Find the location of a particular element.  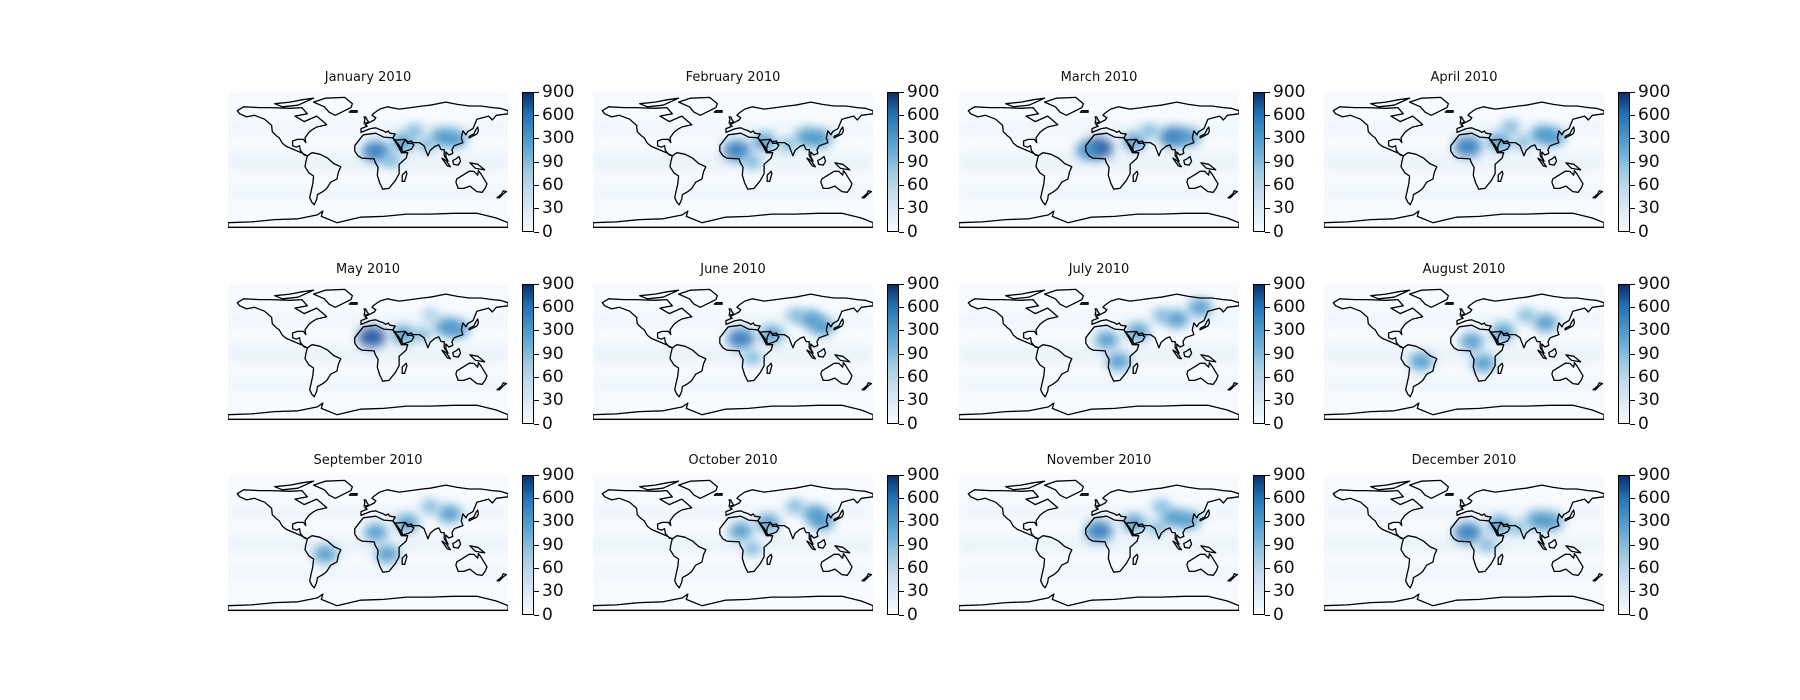

map-area is located at coordinates (1099, 354).